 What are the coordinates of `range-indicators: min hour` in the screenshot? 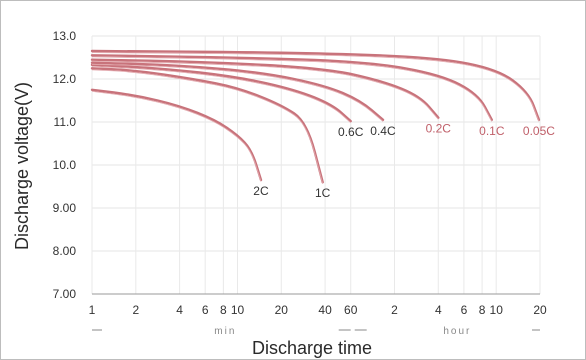 It's located at (316, 331).